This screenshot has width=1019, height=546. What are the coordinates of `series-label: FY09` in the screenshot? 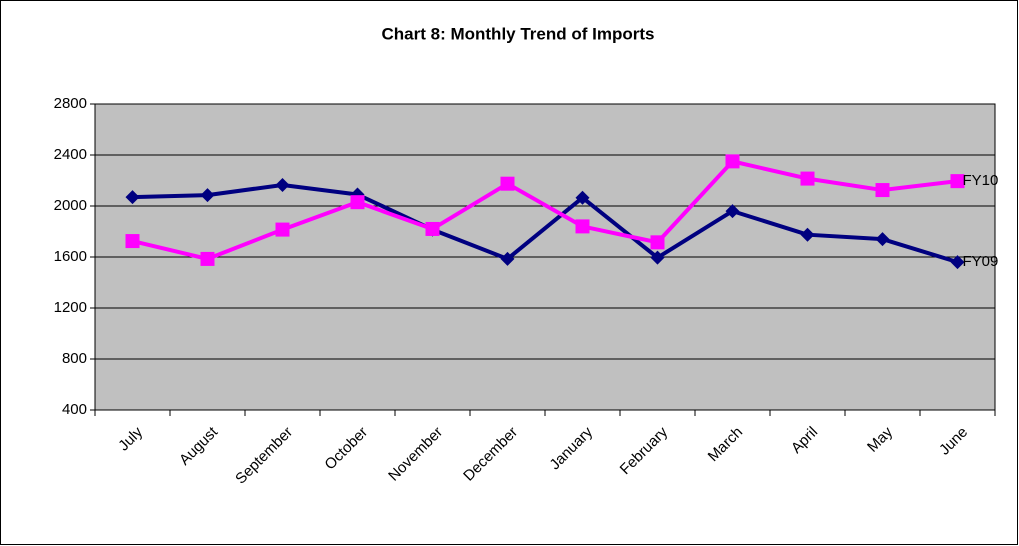 It's located at (981, 261).